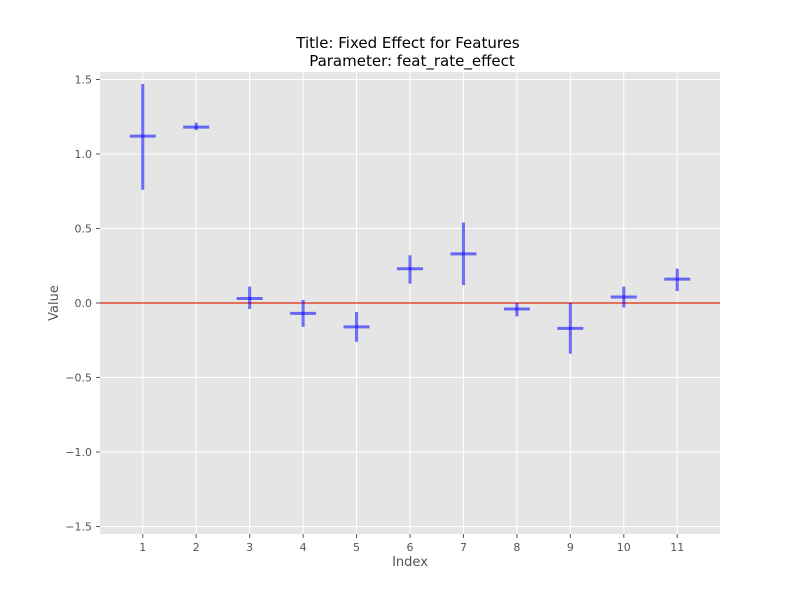  Describe the element at coordinates (84, 228) in the screenshot. I see `y-tick-label: 0.5` at that location.